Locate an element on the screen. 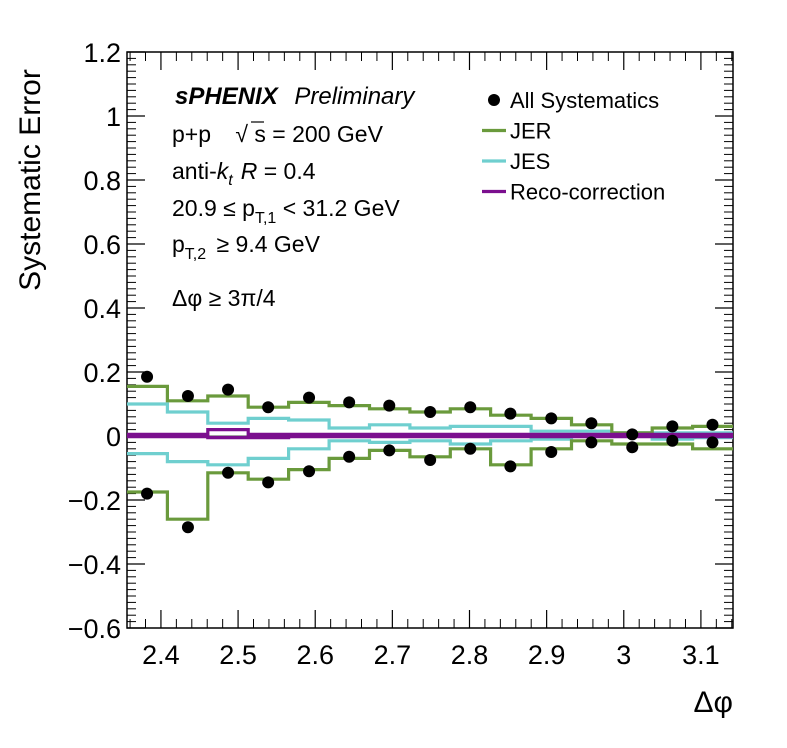 The height and width of the screenshot is (748, 787). x-axis-title: Δφ is located at coordinates (714, 702).